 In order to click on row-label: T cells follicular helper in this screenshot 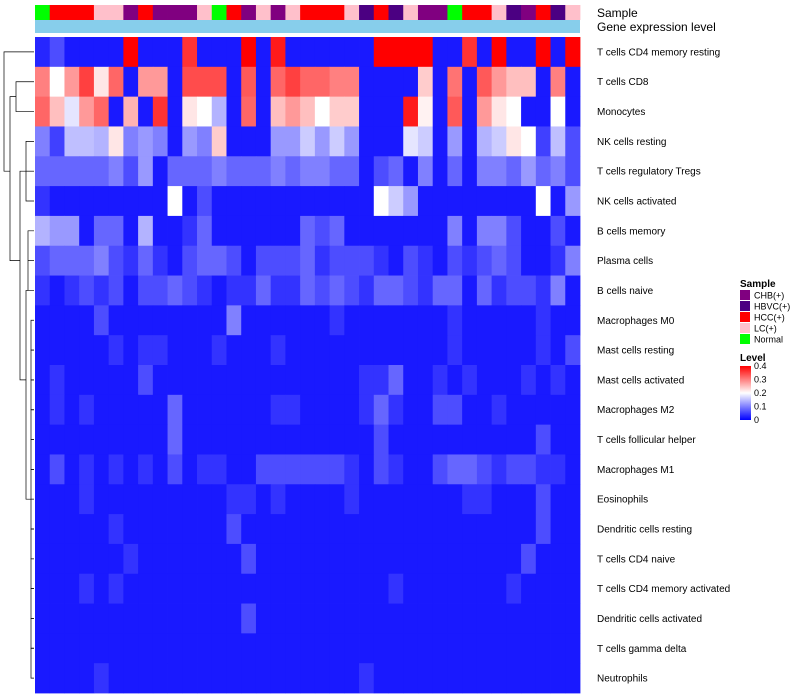, I will do `click(646, 440)`.